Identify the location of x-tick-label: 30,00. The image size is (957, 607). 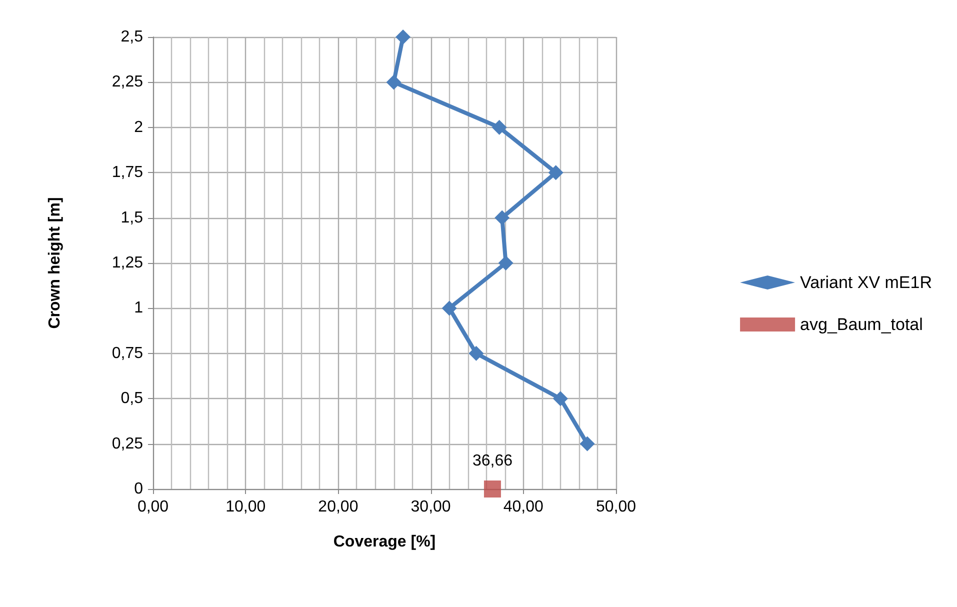
(430, 507).